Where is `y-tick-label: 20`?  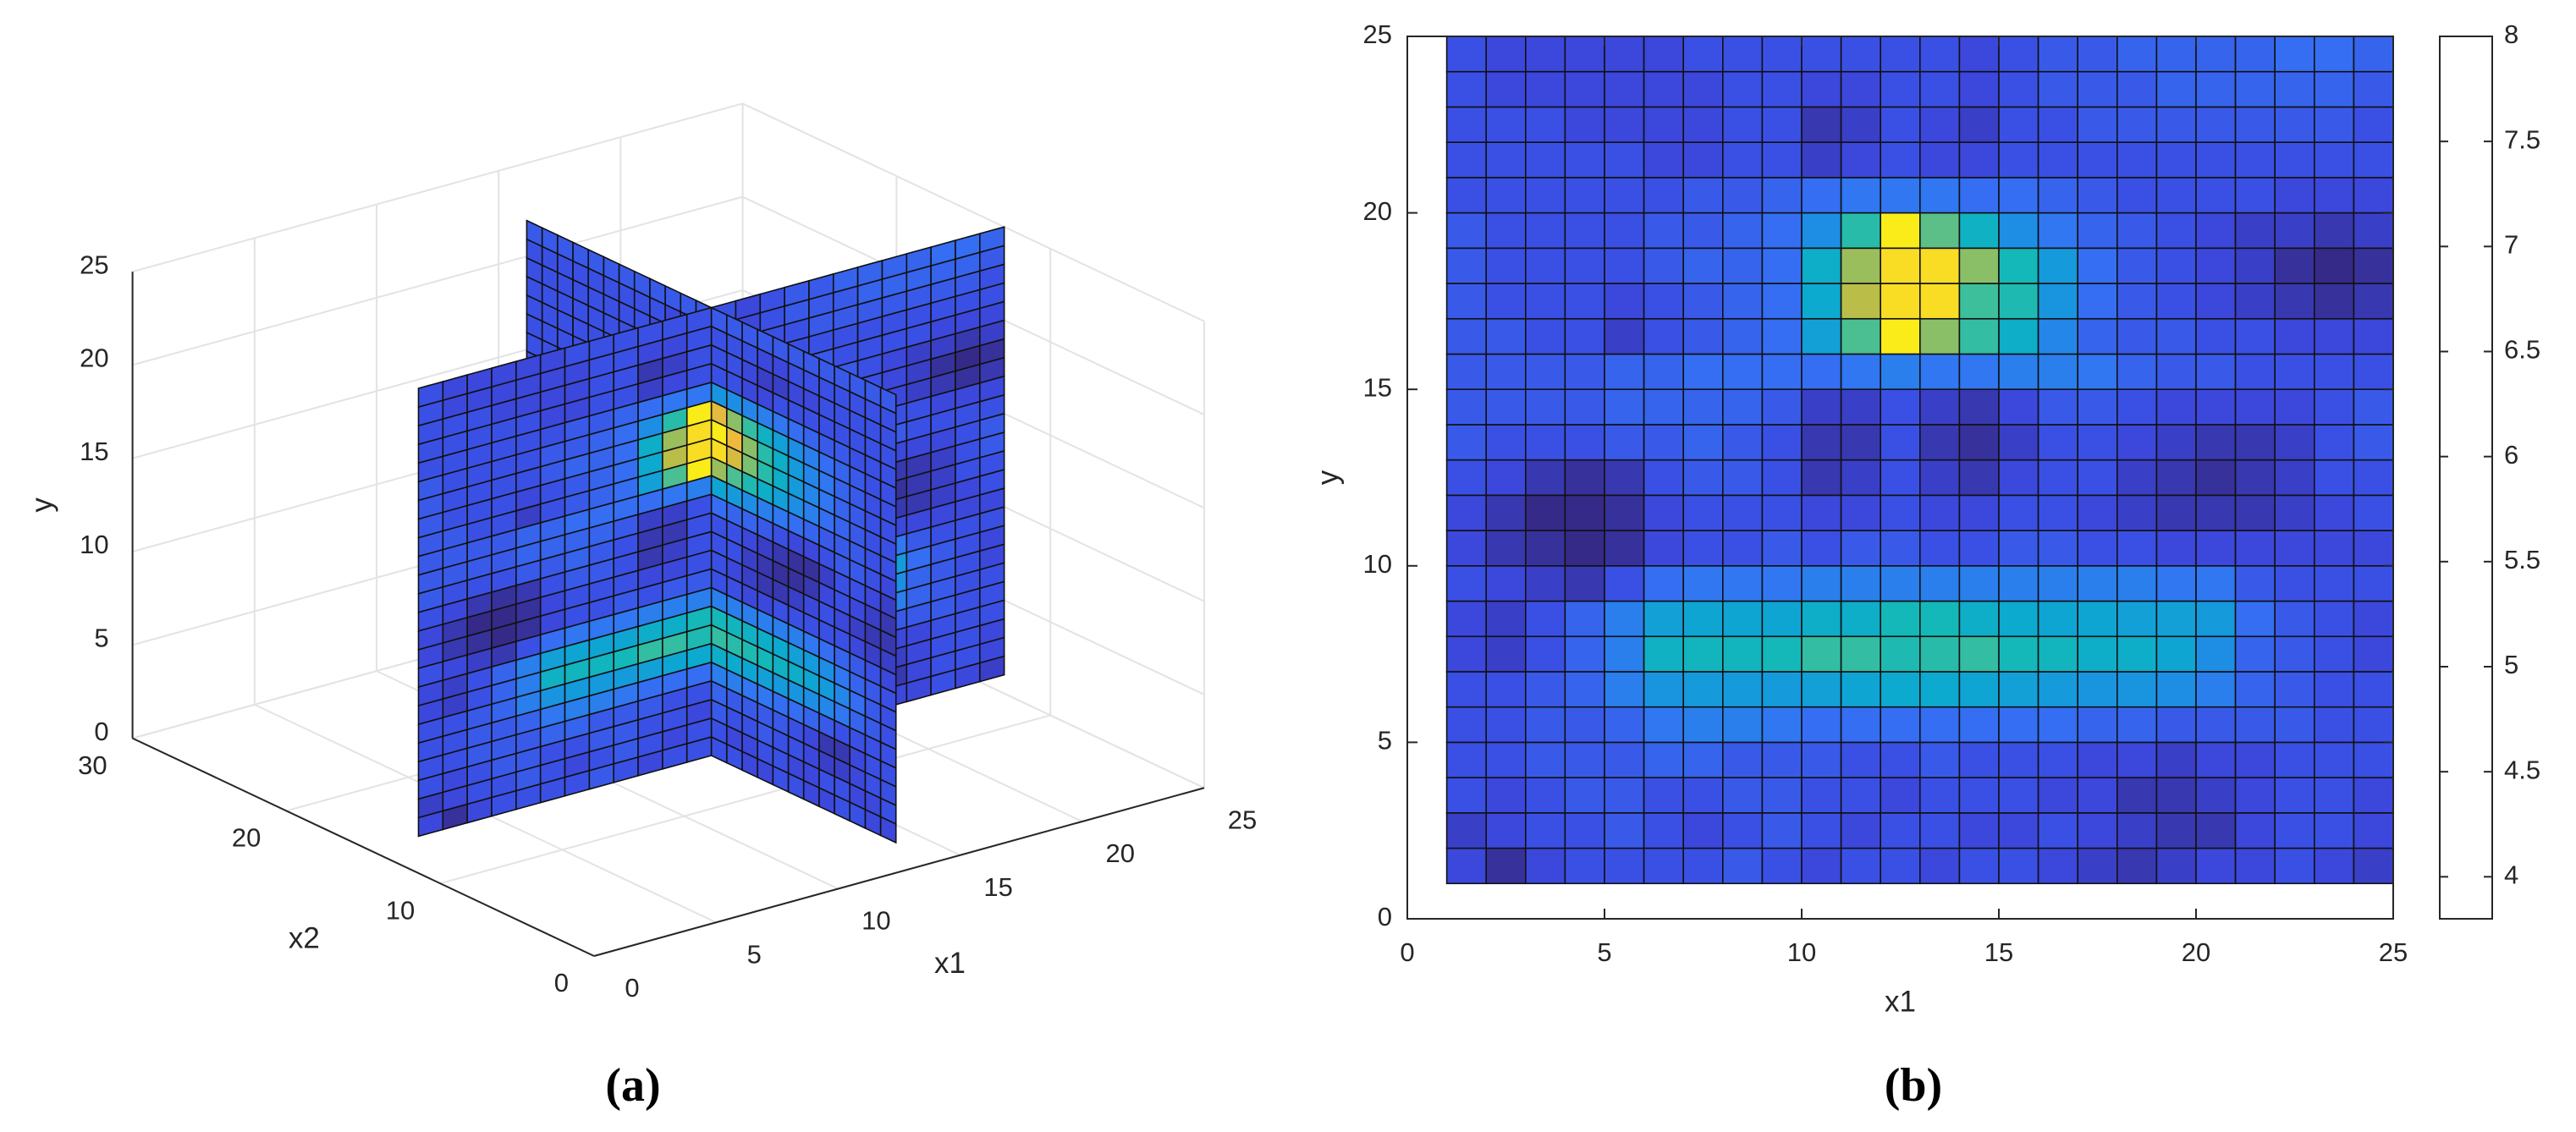
y-tick-label: 20 is located at coordinates (1377, 211).